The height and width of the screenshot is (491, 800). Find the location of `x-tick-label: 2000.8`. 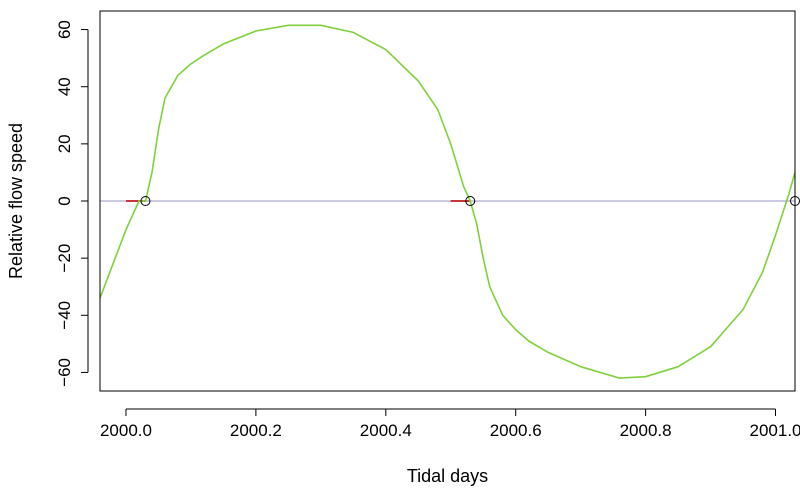

x-tick-label: 2000.8 is located at coordinates (646, 430).